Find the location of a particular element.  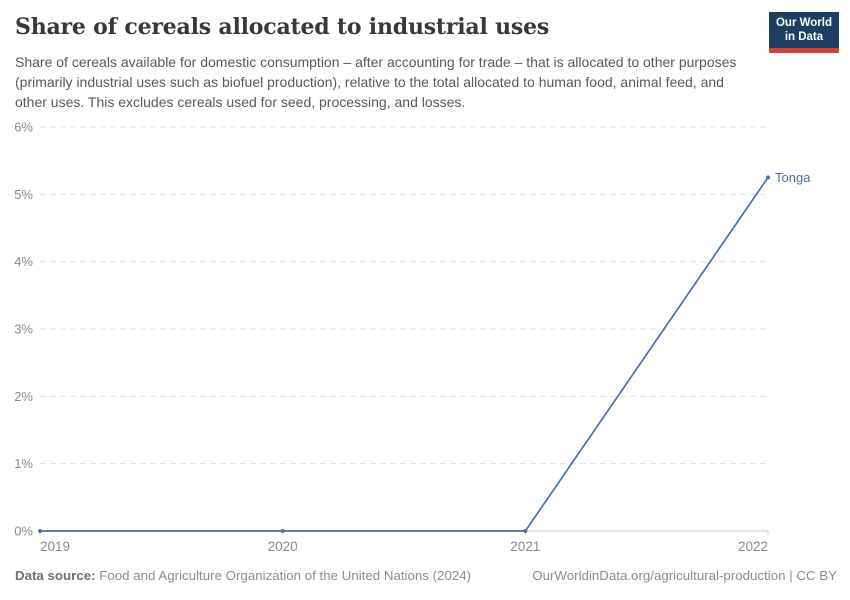

y-axis-tick-label: 1% is located at coordinates (23, 463).